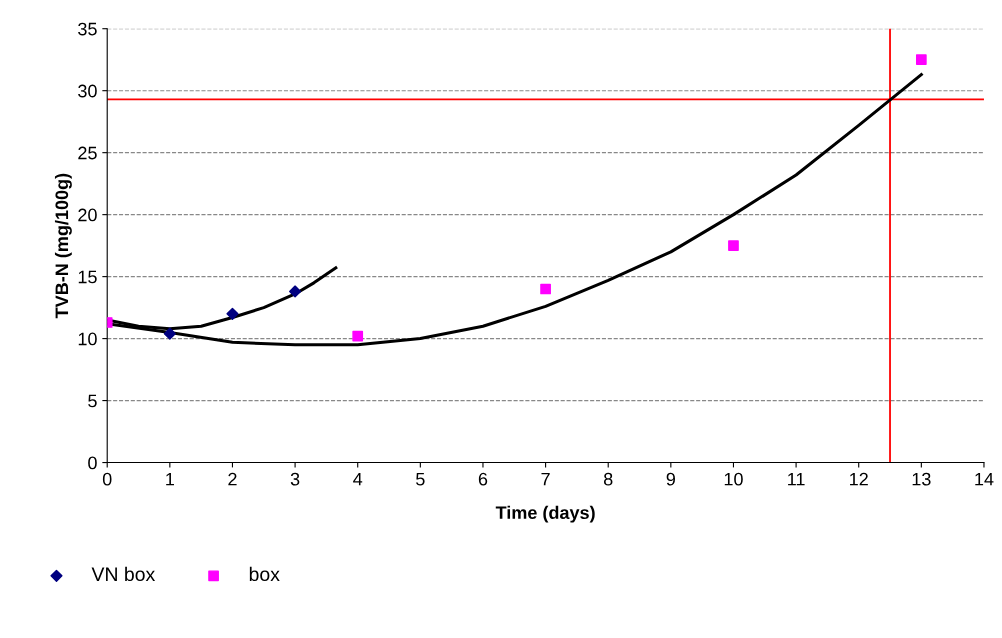 This screenshot has width=1002, height=638. What do you see at coordinates (123, 574) in the screenshot?
I see `legend-label: VN box` at bounding box center [123, 574].